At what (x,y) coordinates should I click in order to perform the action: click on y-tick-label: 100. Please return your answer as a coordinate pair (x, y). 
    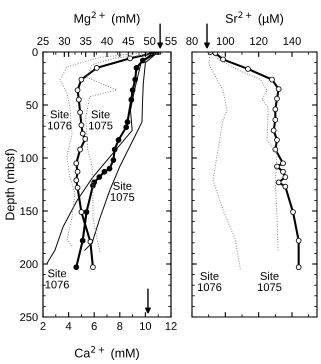
    Looking at the image, I should click on (29, 158).